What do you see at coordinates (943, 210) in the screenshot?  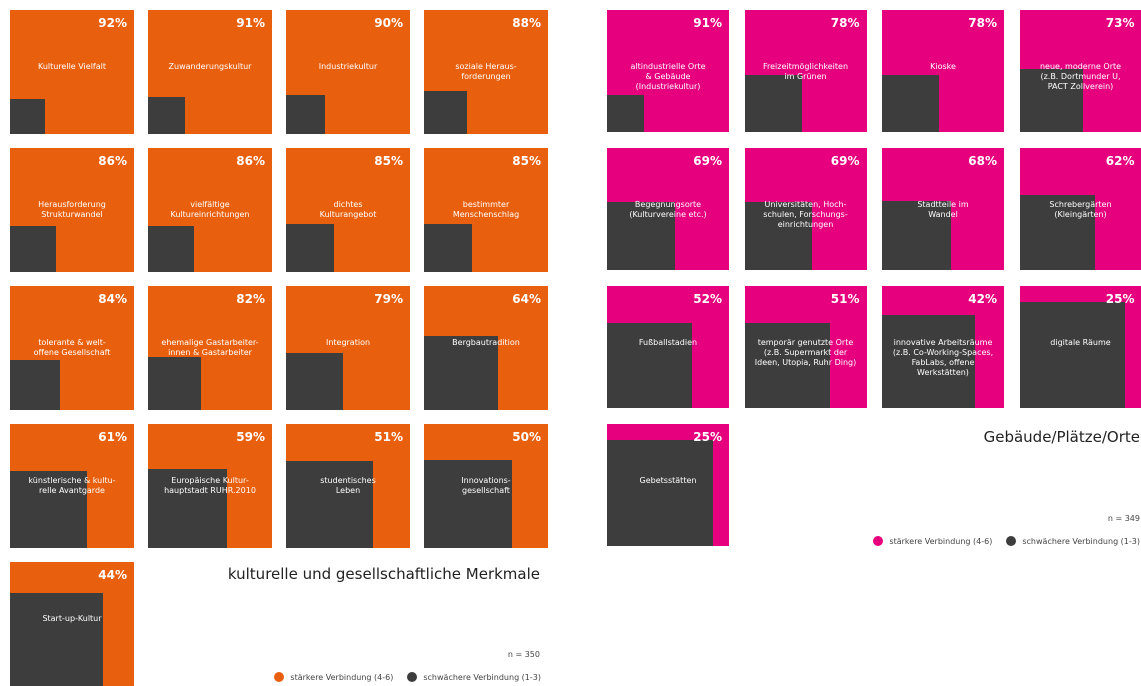 I see `tile-label: Stadtteile im Wandel` at bounding box center [943, 210].